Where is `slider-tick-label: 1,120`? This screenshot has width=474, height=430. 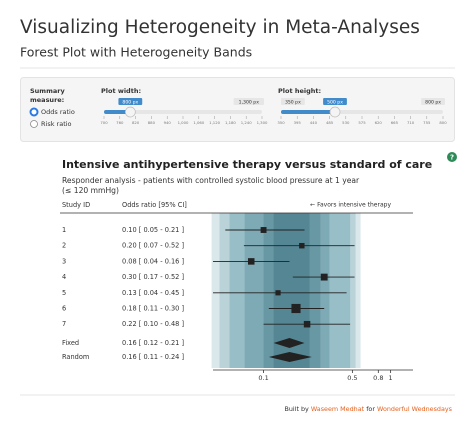
slider-tick-label: 1,120 is located at coordinates (214, 122).